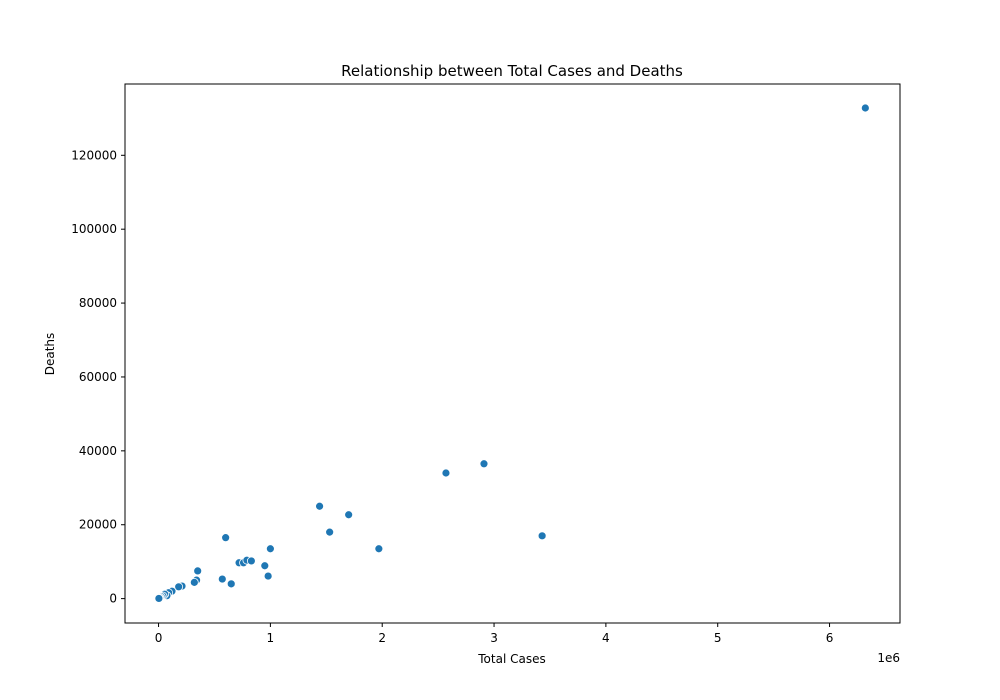 The height and width of the screenshot is (700, 1000). I want to click on x-offset-label: 1e6, so click(888, 658).